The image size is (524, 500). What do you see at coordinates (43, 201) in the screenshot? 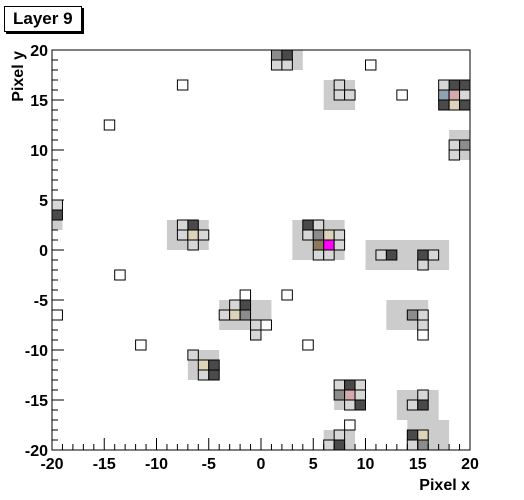
I see `y-tick-label: 5` at bounding box center [43, 201].